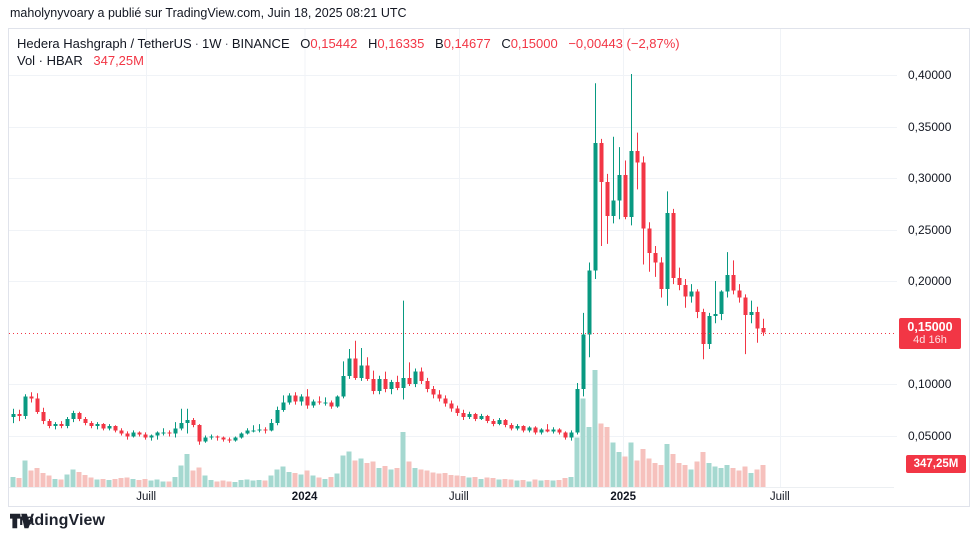 The image size is (980, 546). What do you see at coordinates (260, 43) in the screenshot?
I see `exchange-label: BINANCE` at bounding box center [260, 43].